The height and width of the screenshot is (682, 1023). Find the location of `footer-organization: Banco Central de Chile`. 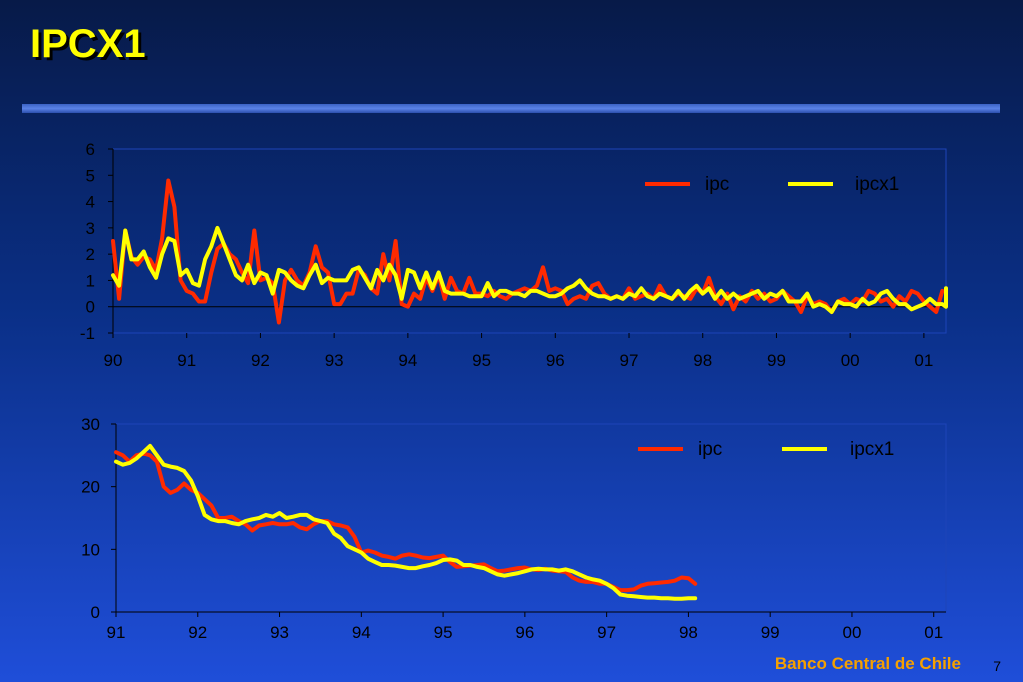

footer-organization: Banco Central de Chile is located at coordinates (867, 663).